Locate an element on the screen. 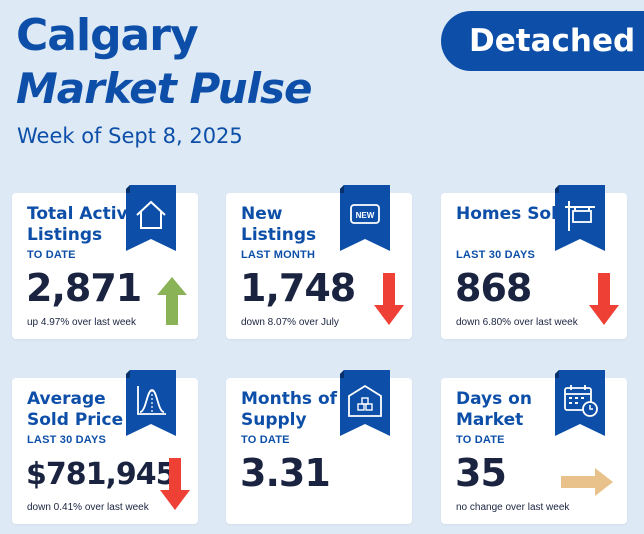 Image resolution: width=644 pixels, height=534 pixels. new-tag-icon: NEW is located at coordinates (365, 214).